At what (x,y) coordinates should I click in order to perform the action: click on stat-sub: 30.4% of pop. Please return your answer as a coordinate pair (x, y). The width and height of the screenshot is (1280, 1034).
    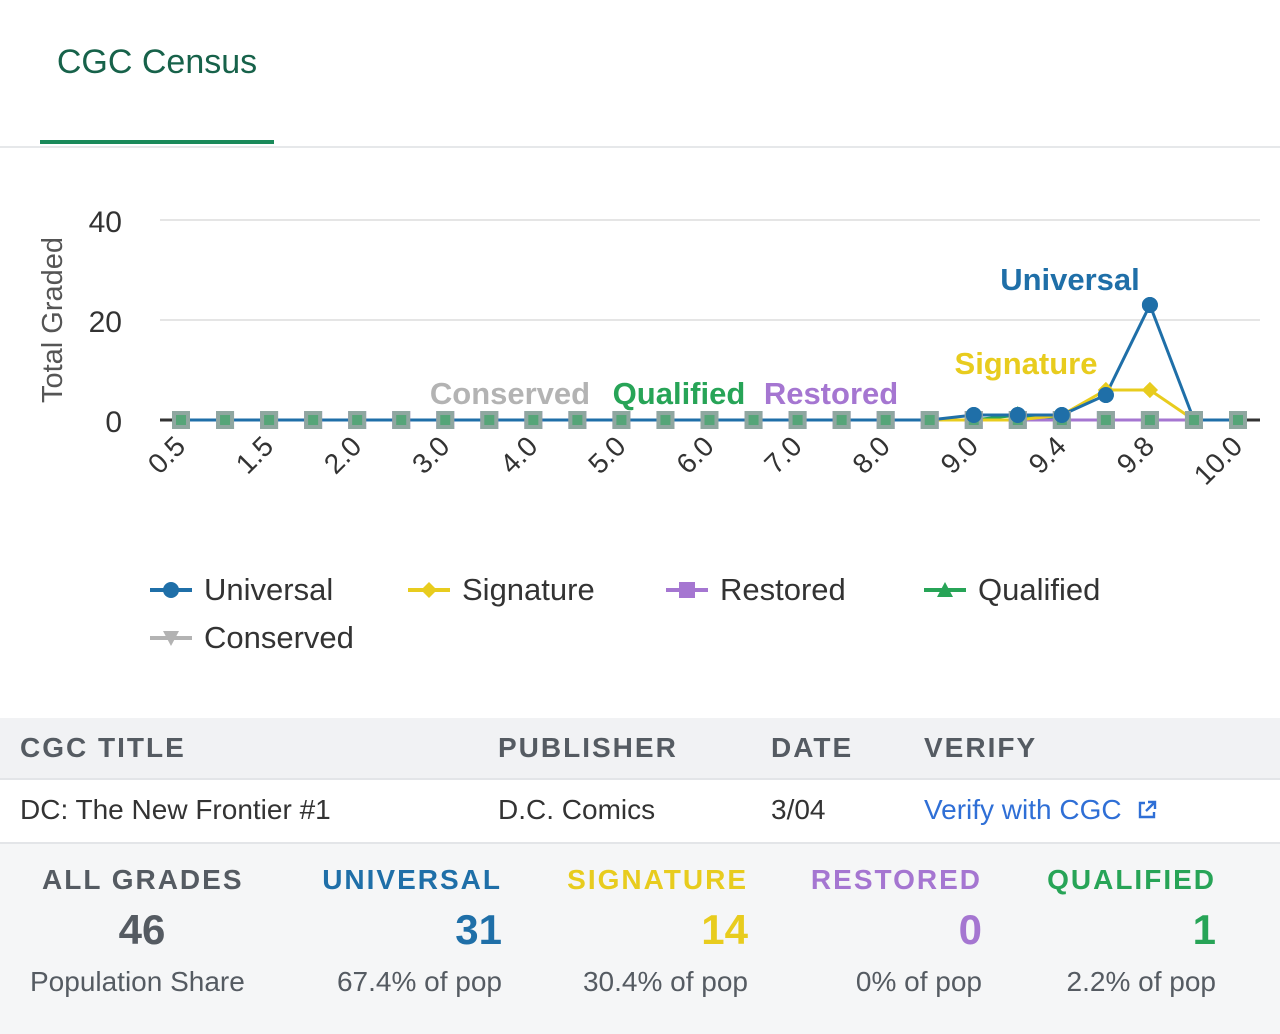
    Looking at the image, I should click on (665, 981).